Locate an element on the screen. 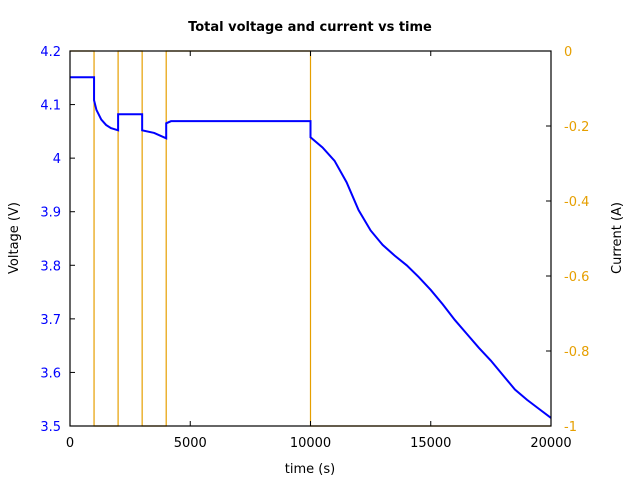 The image size is (640, 480). y-axis-right: -1 -0.8 -0.6 -0.4 -0.2 0 is located at coordinates (567, 240).